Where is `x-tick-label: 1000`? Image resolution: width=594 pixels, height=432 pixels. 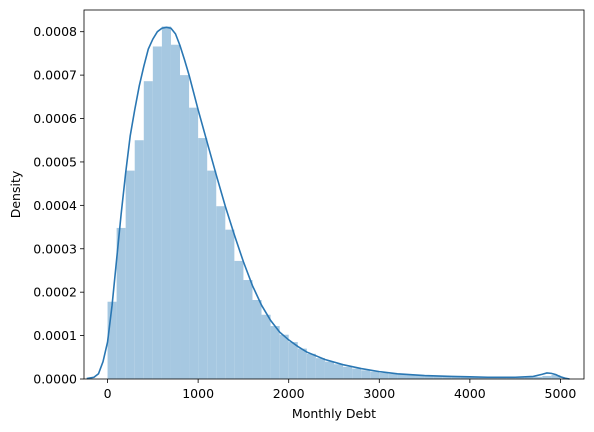 x-tick-label: 1000 is located at coordinates (198, 393).